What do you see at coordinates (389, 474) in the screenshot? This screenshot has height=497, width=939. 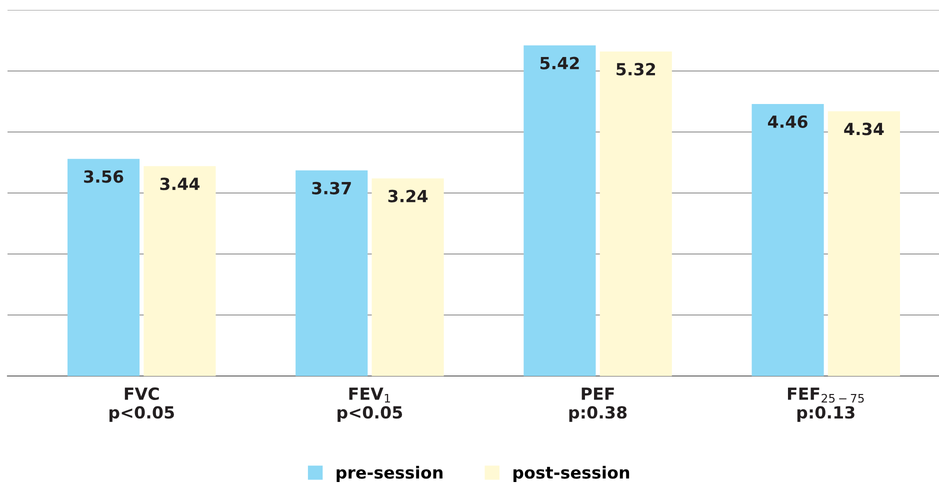 I see `legend-label: pre-session` at bounding box center [389, 474].